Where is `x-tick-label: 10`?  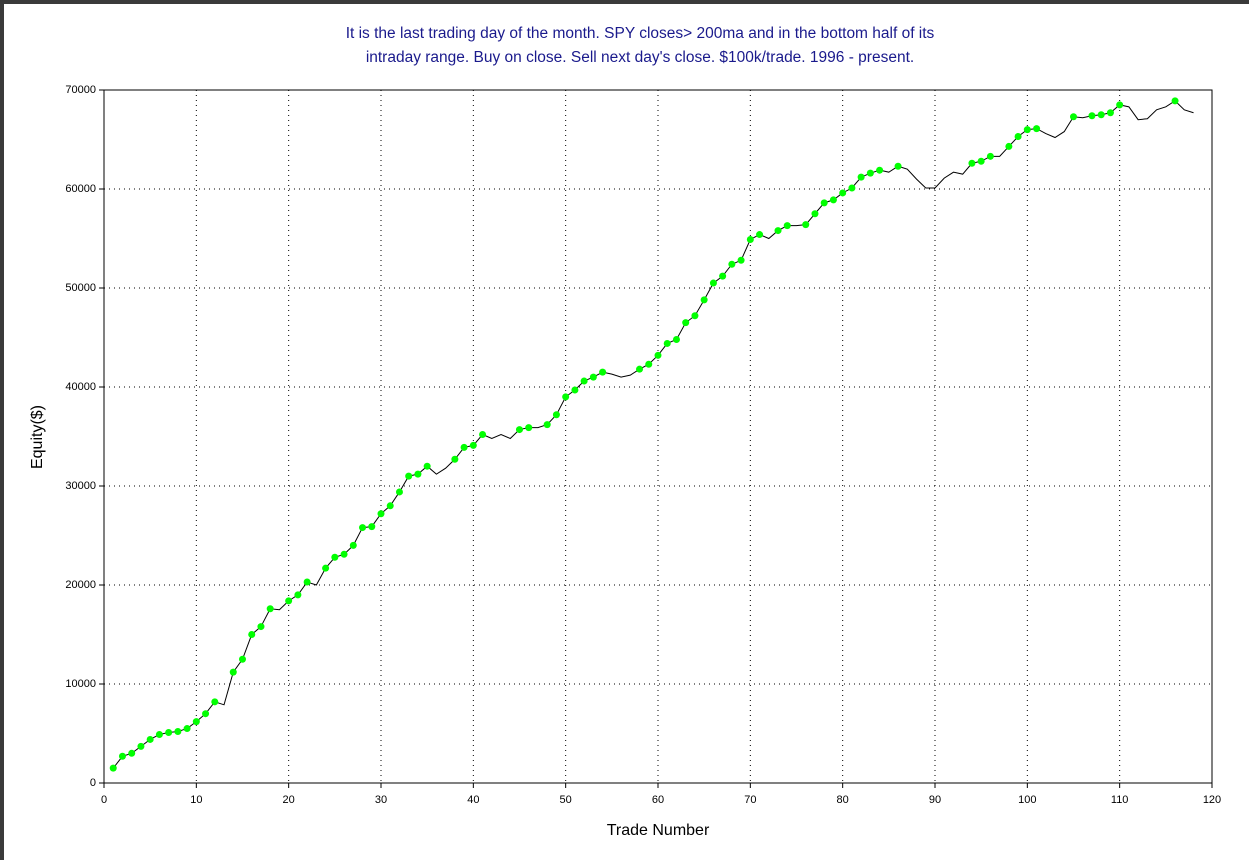
x-tick-label: 10 is located at coordinates (196, 800).